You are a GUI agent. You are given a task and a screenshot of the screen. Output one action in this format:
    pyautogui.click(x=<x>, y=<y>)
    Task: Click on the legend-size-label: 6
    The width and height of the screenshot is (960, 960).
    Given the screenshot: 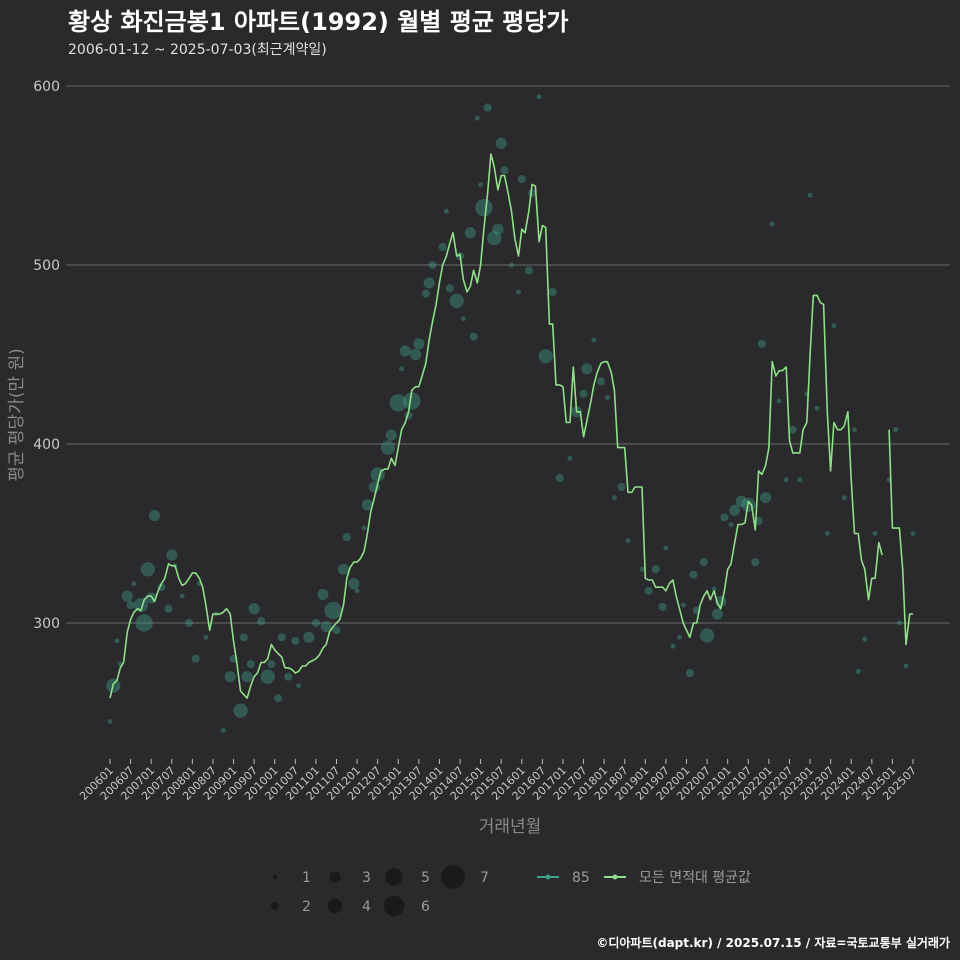 What is the action you would take?
    pyautogui.click(x=425, y=907)
    